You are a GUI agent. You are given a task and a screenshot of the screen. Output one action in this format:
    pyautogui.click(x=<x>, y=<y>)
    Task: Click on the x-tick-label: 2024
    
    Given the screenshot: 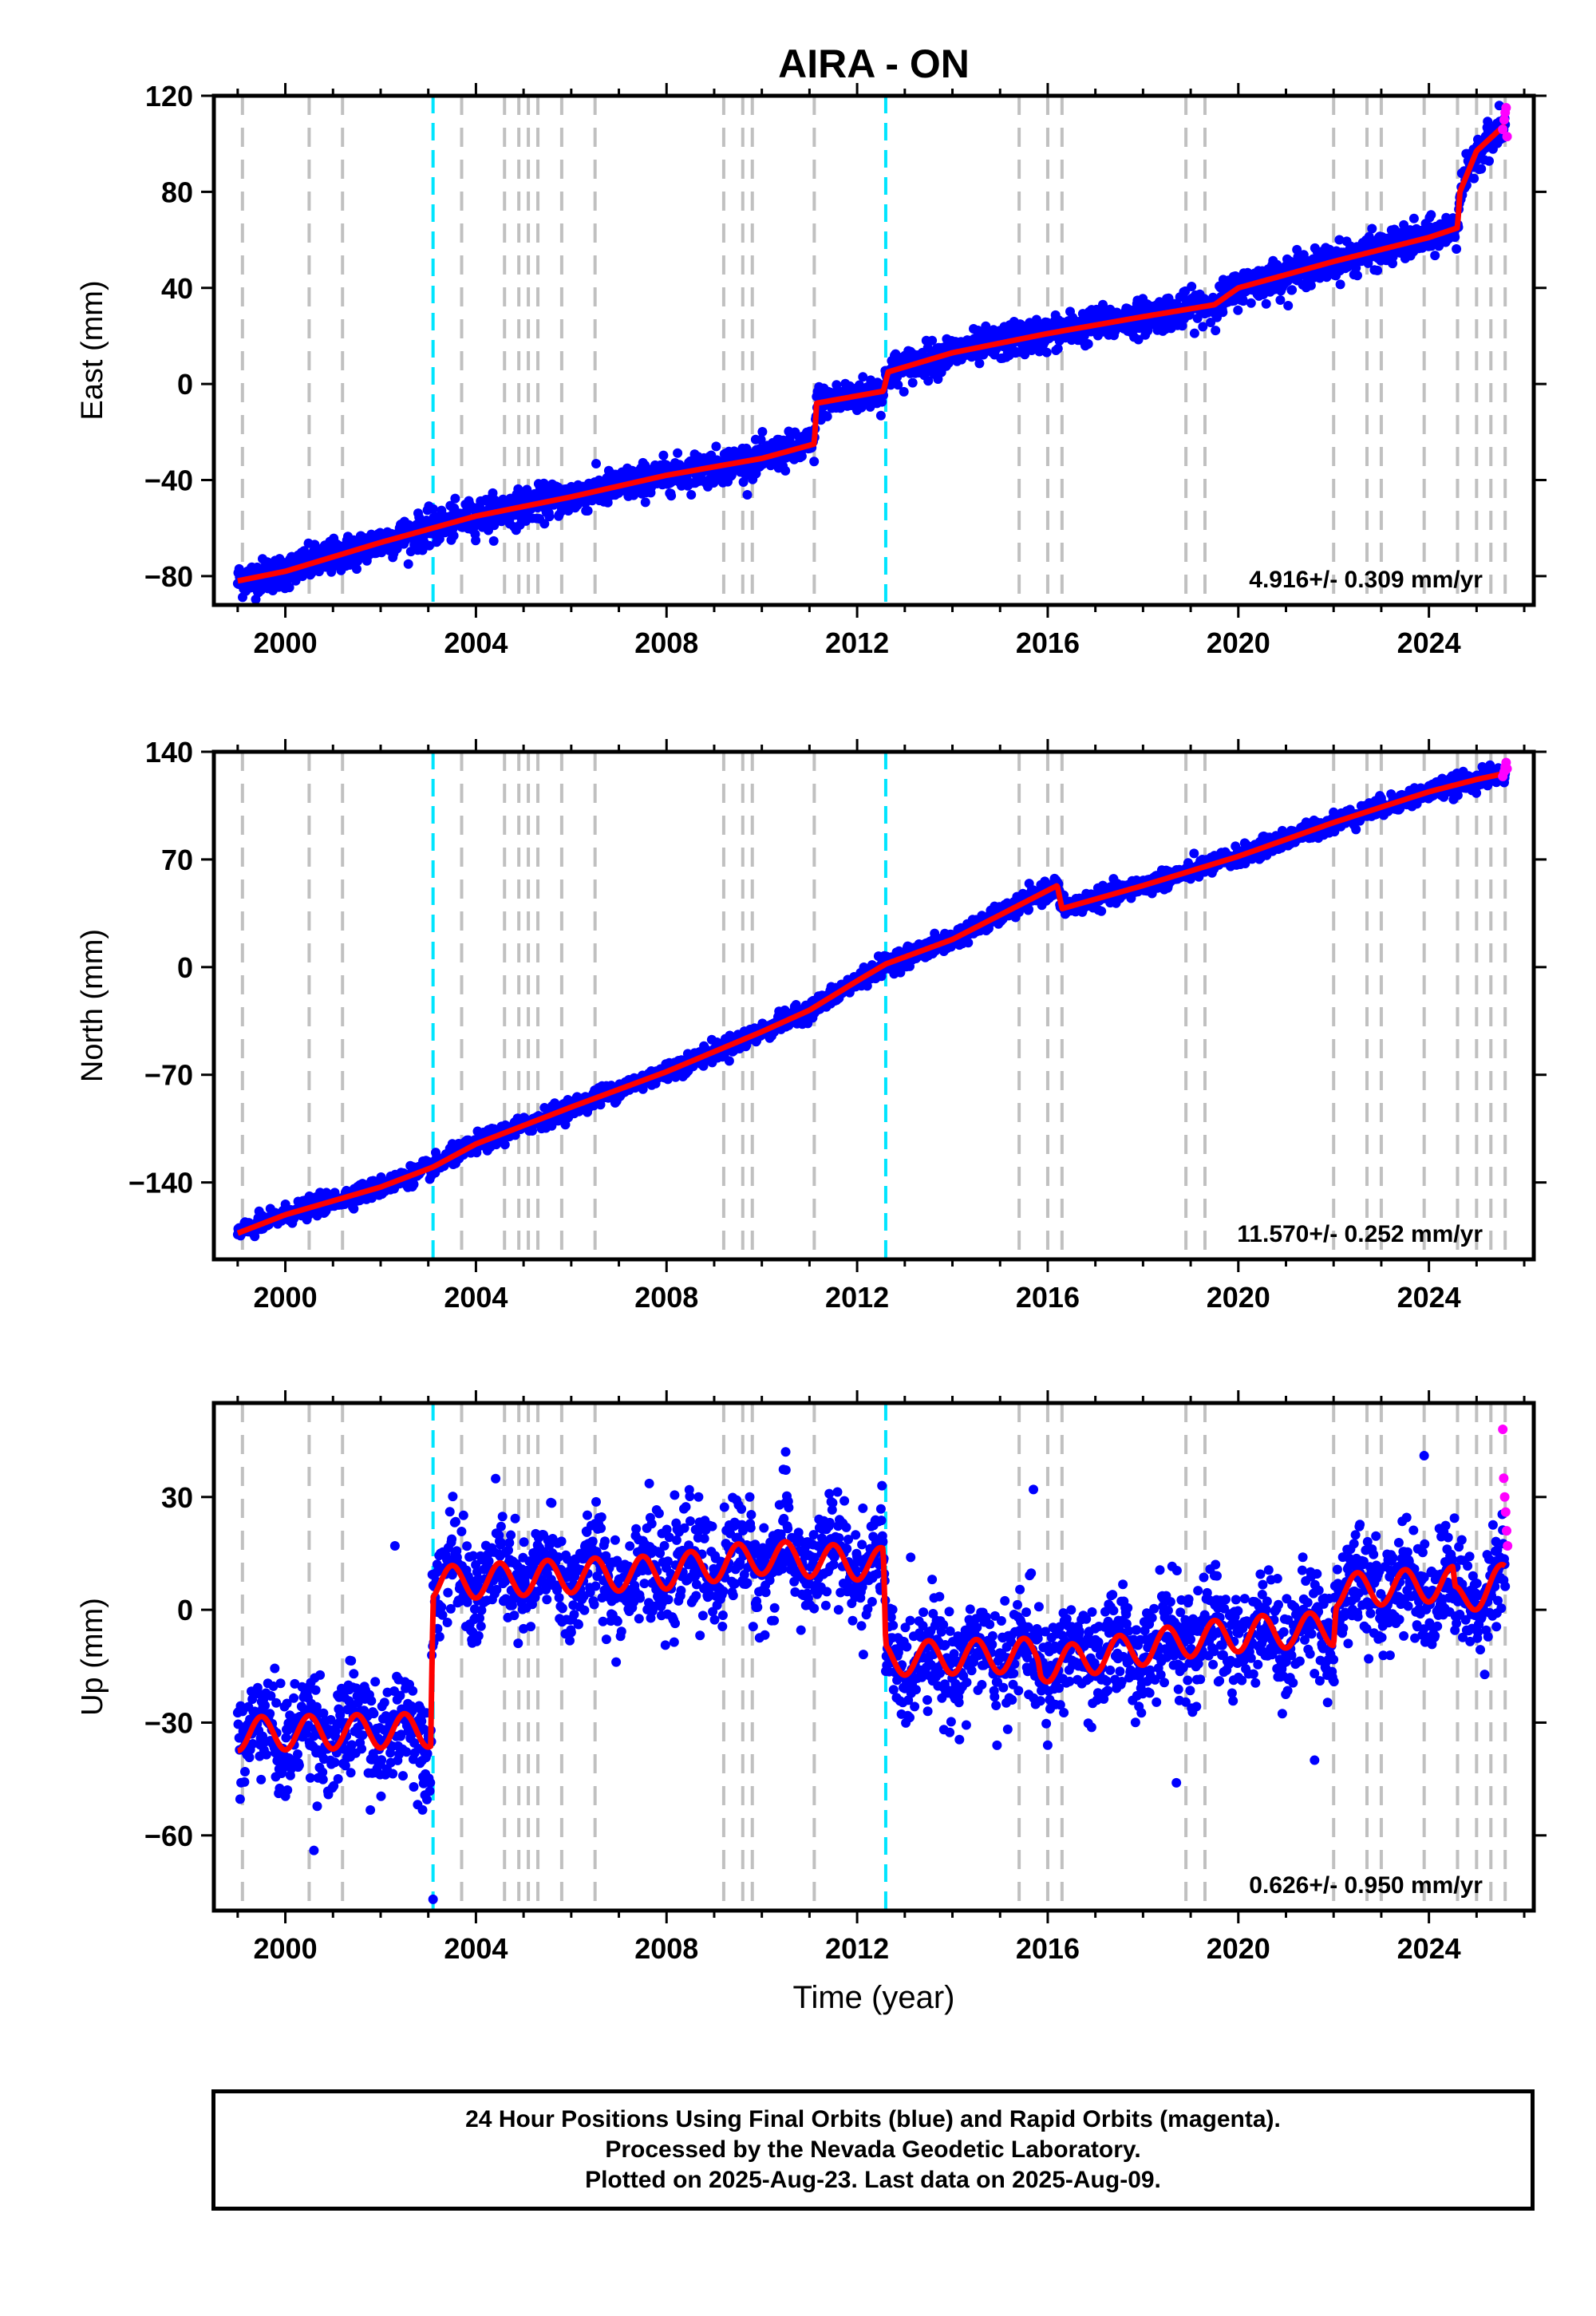 What is the action you would take?
    pyautogui.click(x=1429, y=642)
    